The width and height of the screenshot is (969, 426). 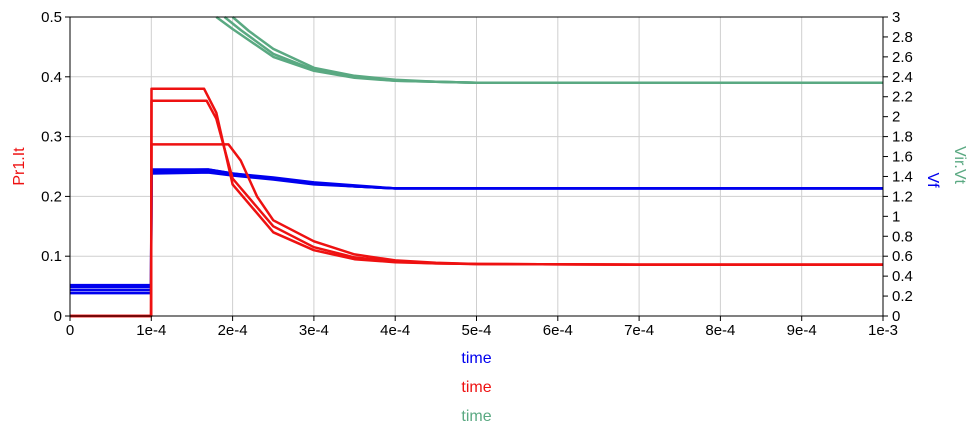 What do you see at coordinates (932, 180) in the screenshot?
I see `y-right-axis-label: Vf` at bounding box center [932, 180].